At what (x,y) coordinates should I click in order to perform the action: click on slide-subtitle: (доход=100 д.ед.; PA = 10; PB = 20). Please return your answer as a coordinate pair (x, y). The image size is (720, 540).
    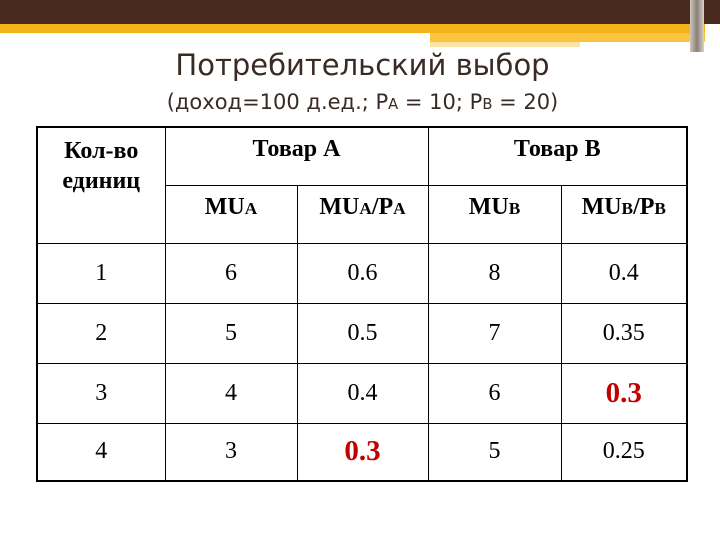
    Looking at the image, I should click on (360, 102).